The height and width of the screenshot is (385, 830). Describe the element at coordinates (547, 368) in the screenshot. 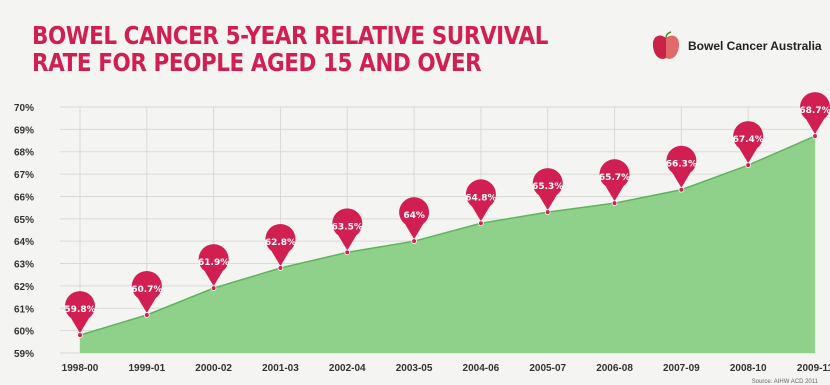

I see `x-tick-label: 2005-07` at that location.